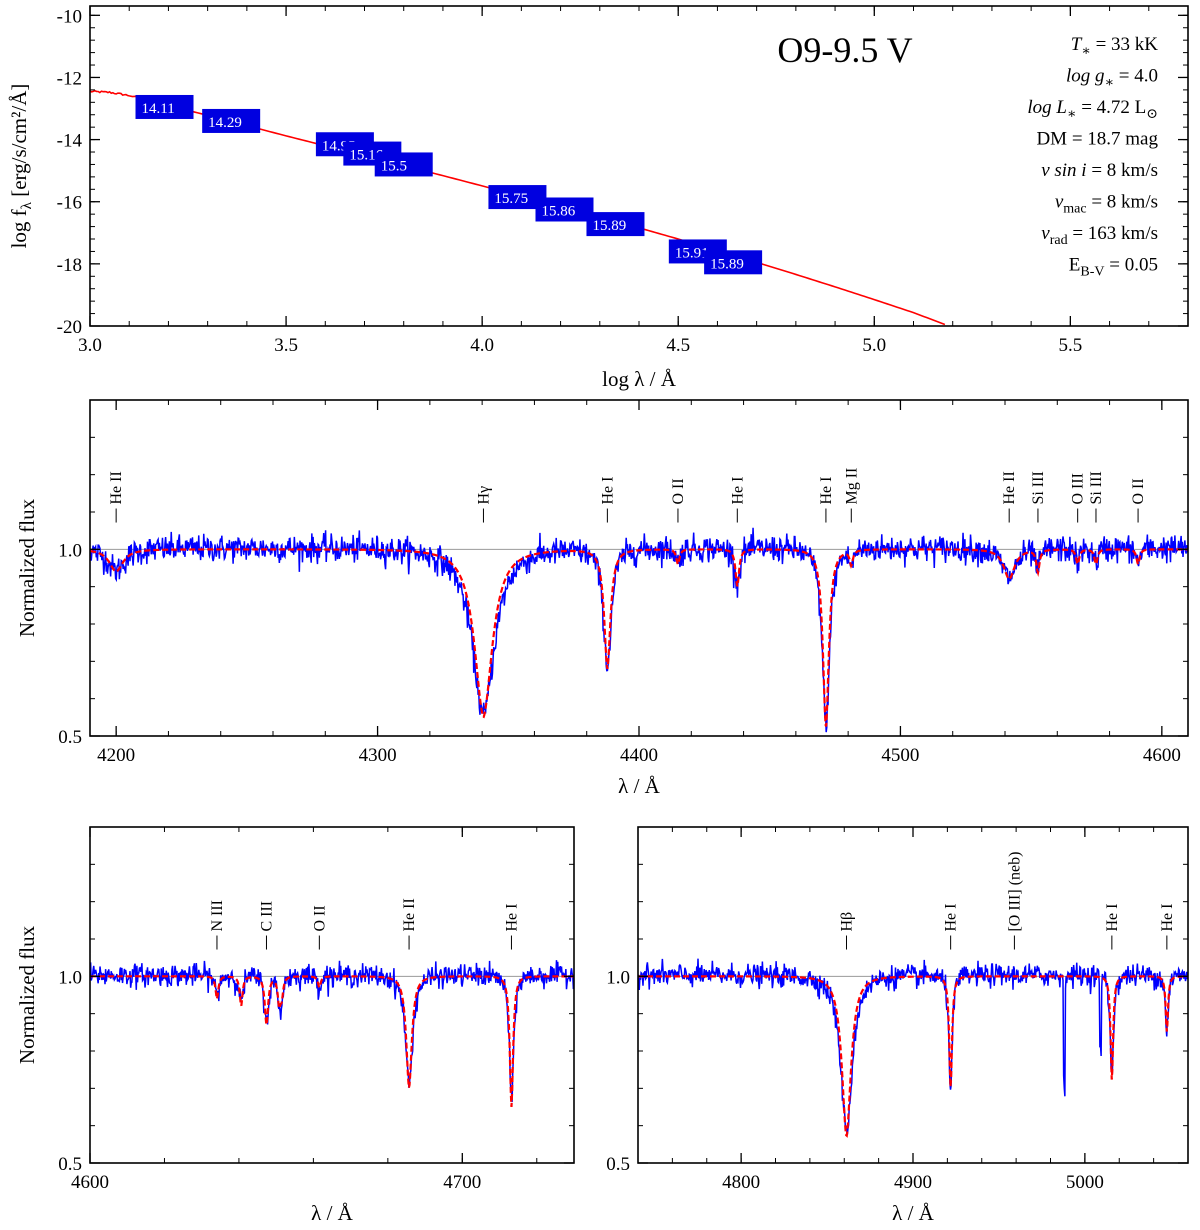  What do you see at coordinates (678, 345) in the screenshot?
I see `sed-x-tick-label-3: 4.5` at bounding box center [678, 345].